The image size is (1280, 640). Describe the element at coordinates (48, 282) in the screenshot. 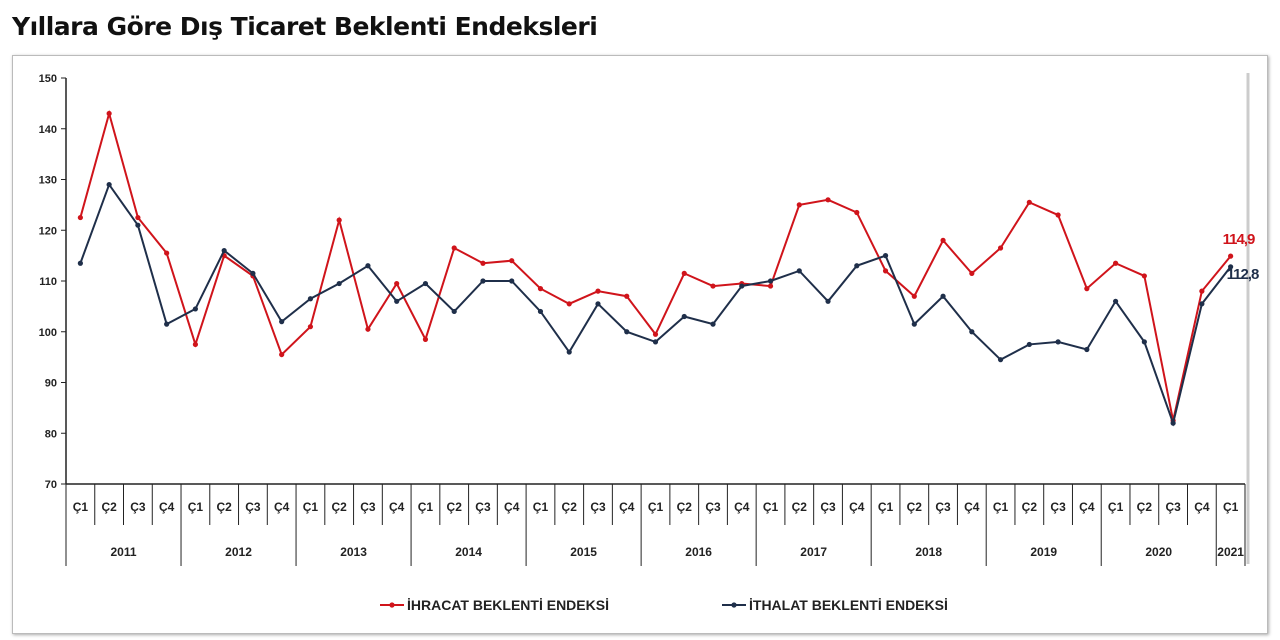

I see `y-tick-label: 110` at that location.